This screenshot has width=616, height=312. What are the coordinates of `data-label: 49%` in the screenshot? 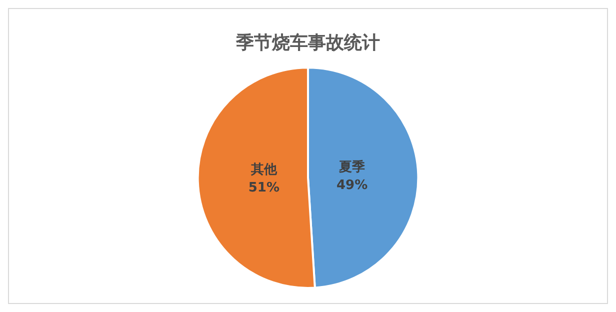 It's located at (352, 185).